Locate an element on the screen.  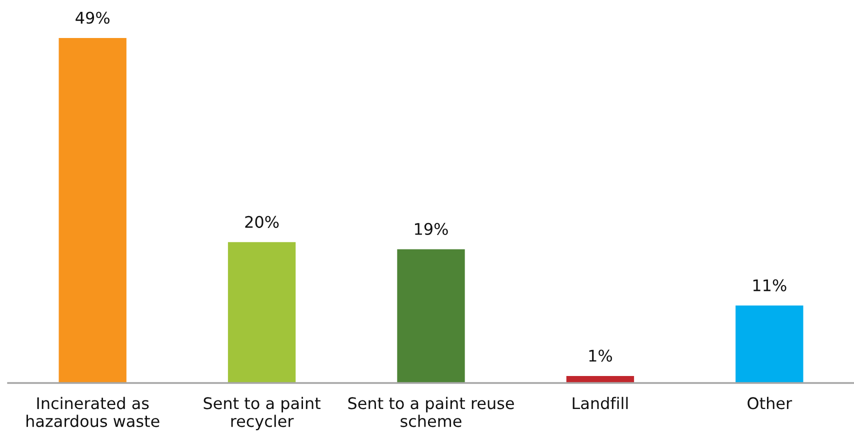
data-label: 11% is located at coordinates (769, 285).